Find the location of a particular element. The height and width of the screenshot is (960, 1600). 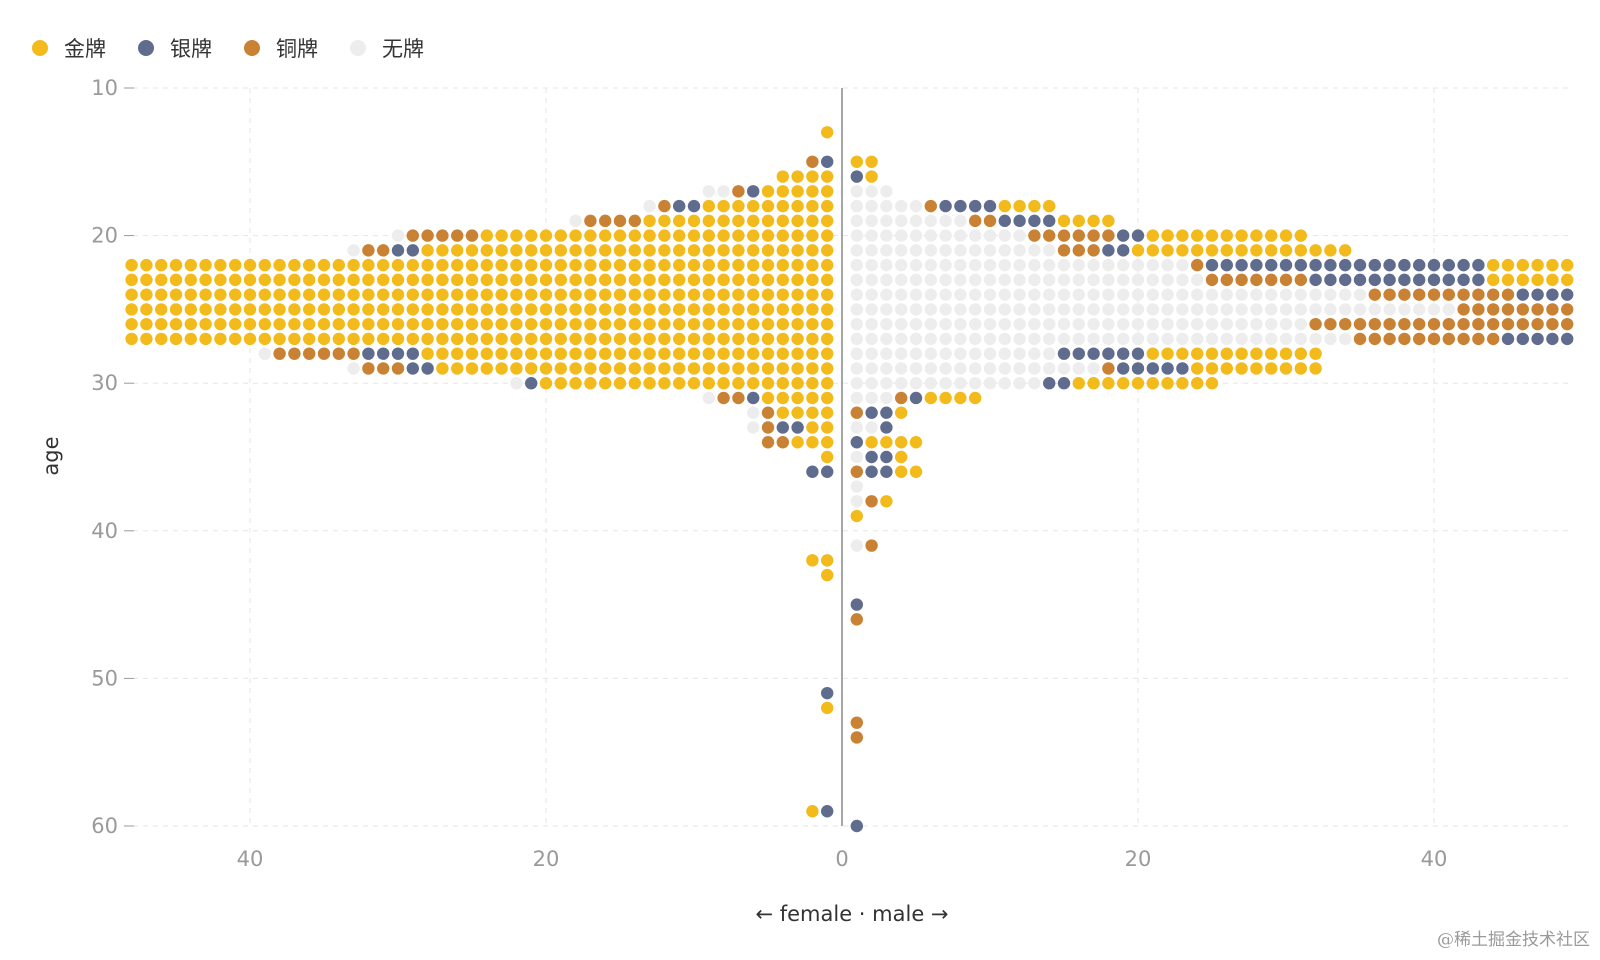

legend-item-silver: 银牌 is located at coordinates (175, 49).